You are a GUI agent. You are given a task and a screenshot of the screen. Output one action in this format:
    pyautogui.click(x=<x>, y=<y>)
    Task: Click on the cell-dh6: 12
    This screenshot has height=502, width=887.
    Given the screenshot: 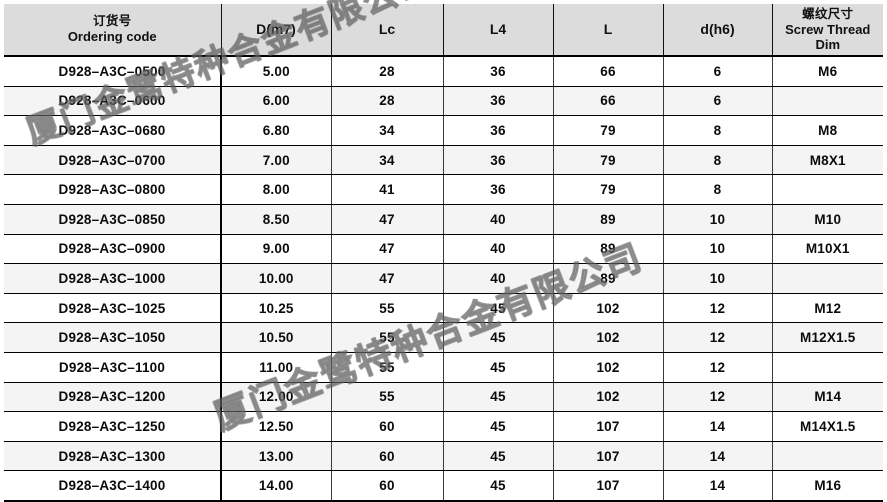 What is the action you would take?
    pyautogui.click(x=718, y=337)
    